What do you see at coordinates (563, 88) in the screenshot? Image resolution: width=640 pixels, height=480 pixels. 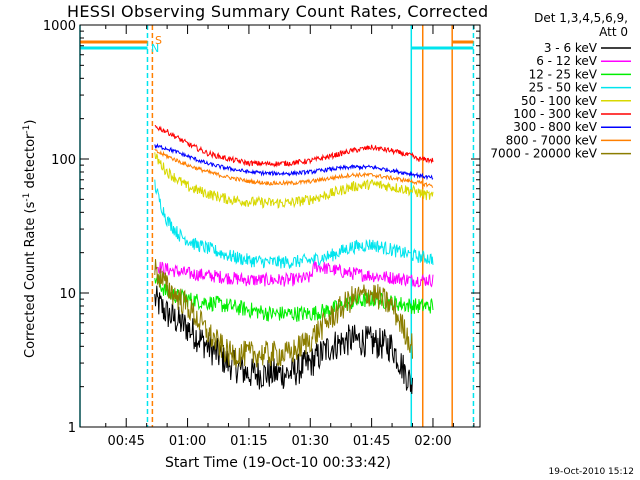 I see `legend-label-3: 25 - 50 keV` at bounding box center [563, 88].